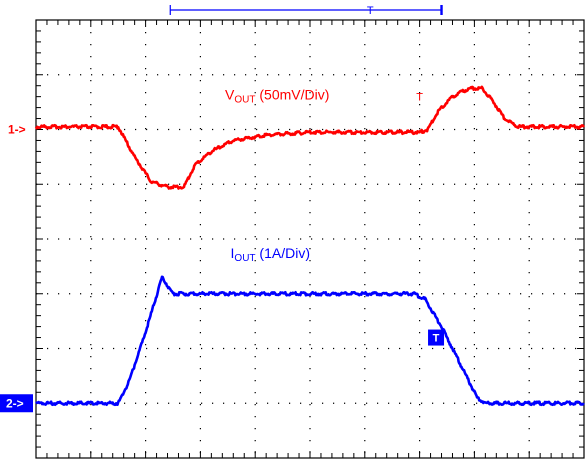  What do you see at coordinates (283, 253) in the screenshot?
I see `iout-label-rest: (1A/Div)` at bounding box center [283, 253].